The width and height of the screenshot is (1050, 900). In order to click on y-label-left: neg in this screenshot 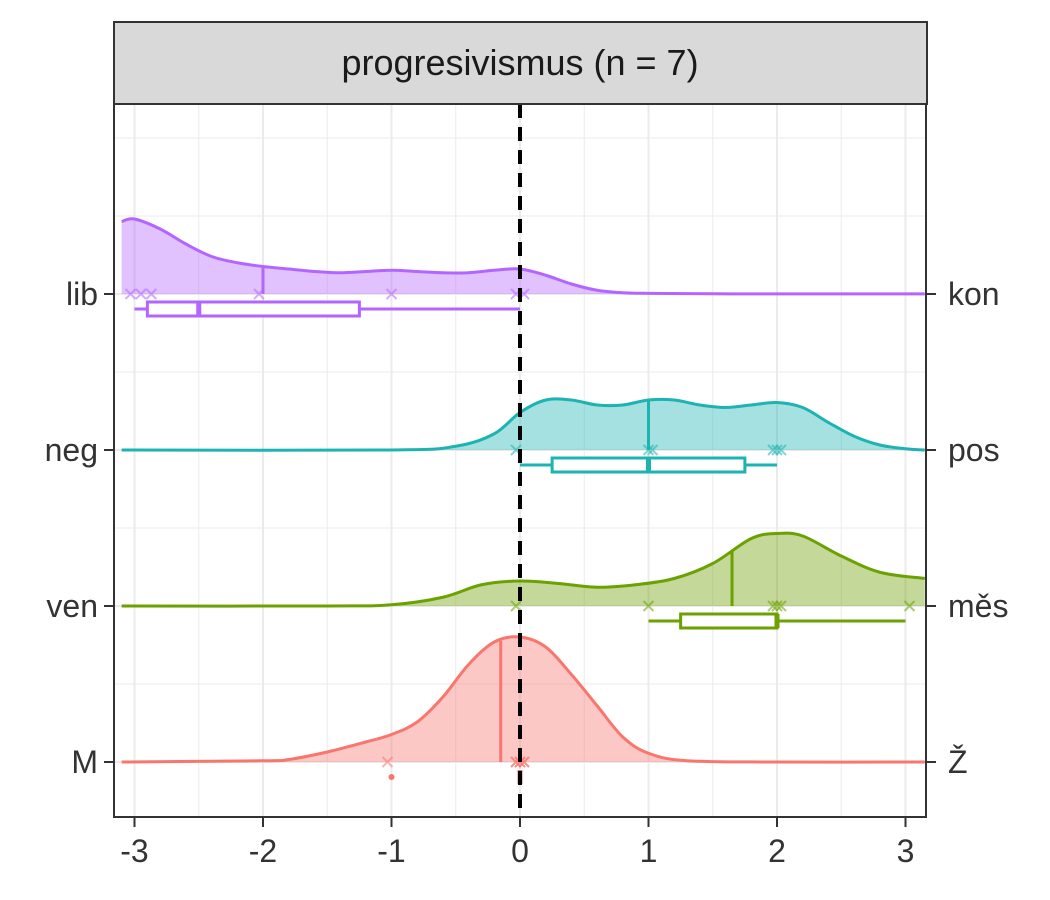, I will do `click(71, 450)`.